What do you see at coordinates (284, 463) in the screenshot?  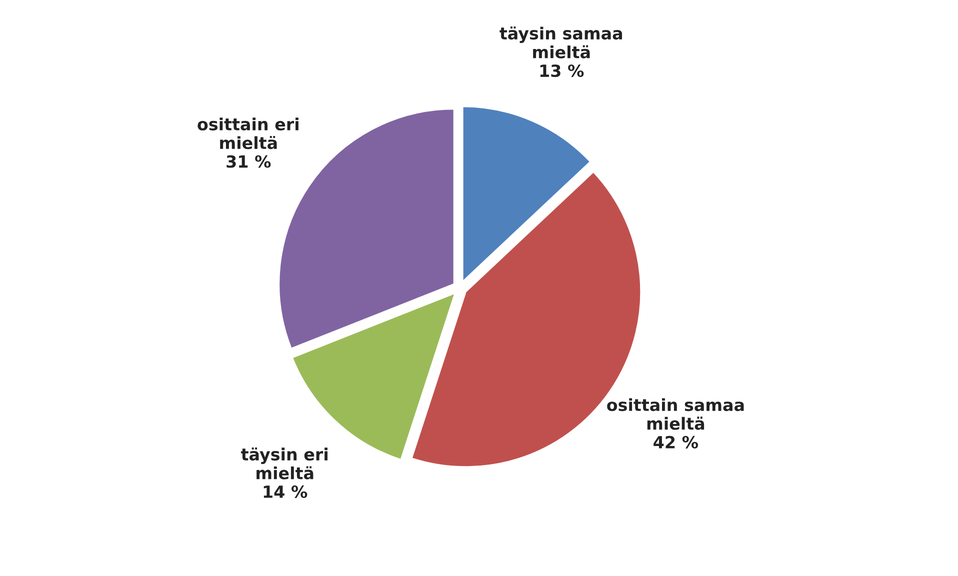 I see `slice-label: täysin eri mieltä` at bounding box center [284, 463].